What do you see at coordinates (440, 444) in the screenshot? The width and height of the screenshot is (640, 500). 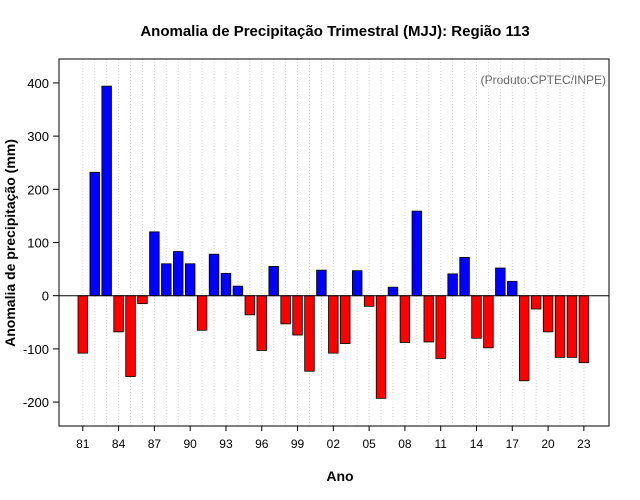 I see `x-tick-label: 11` at bounding box center [440, 444].